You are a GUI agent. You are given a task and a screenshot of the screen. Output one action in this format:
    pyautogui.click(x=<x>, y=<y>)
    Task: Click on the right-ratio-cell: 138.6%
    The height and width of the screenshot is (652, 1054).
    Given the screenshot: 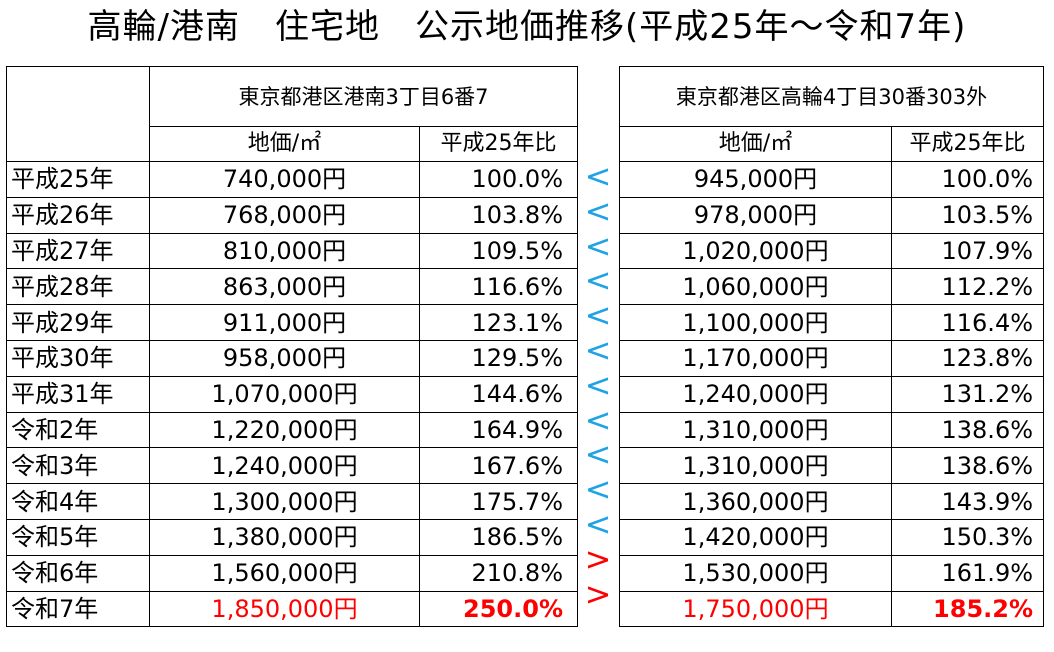 What is the action you would take?
    pyautogui.click(x=967, y=466)
    